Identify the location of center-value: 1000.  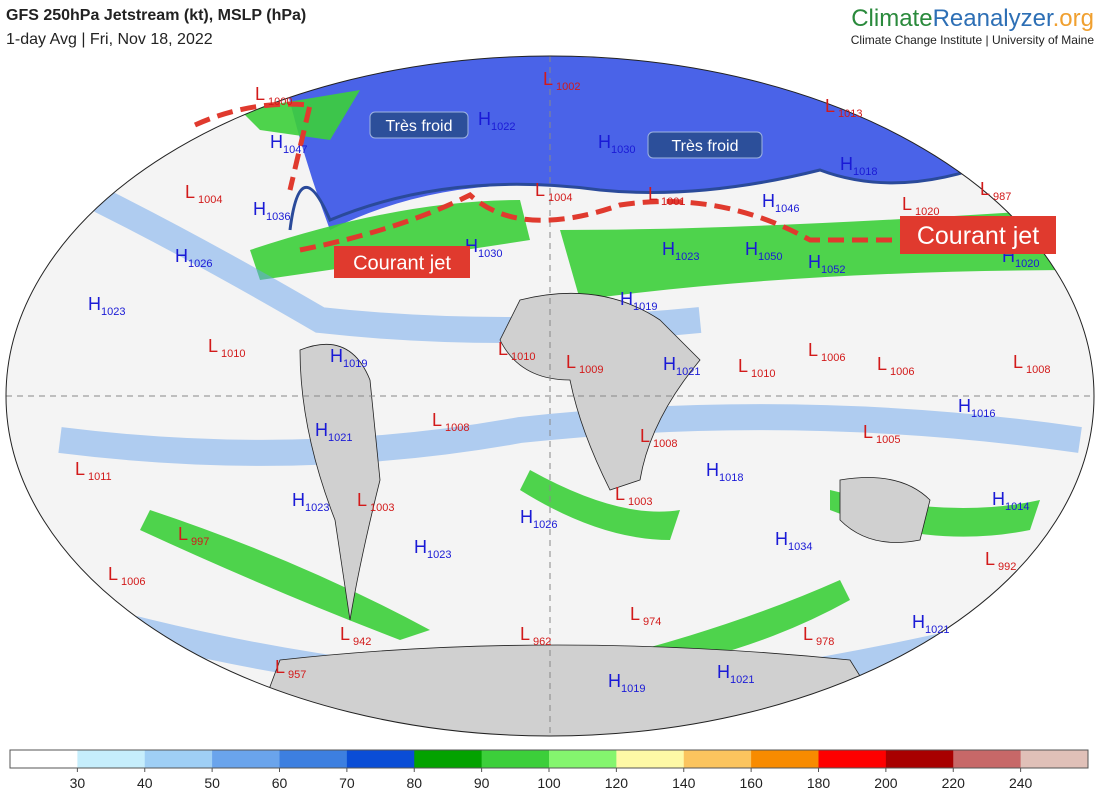
(280, 102).